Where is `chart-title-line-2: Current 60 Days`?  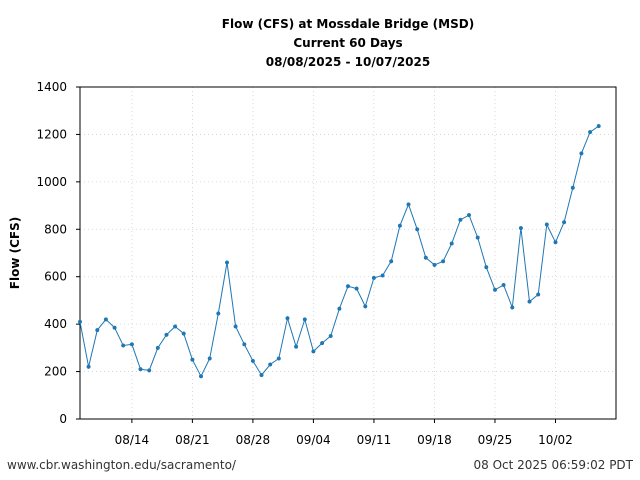 chart-title-line-2: Current 60 Days is located at coordinates (347, 43).